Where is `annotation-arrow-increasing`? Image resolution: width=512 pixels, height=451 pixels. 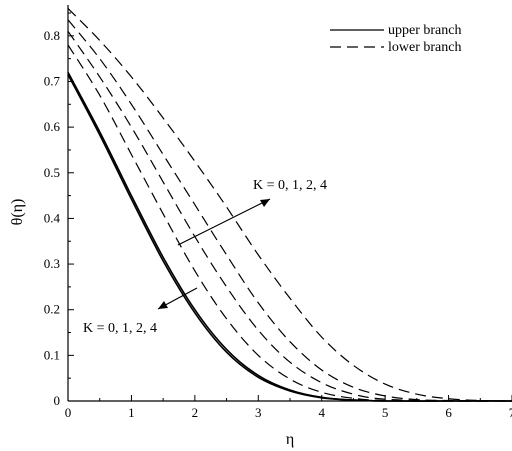 annotation-arrow-increasing is located at coordinates (224, 222).